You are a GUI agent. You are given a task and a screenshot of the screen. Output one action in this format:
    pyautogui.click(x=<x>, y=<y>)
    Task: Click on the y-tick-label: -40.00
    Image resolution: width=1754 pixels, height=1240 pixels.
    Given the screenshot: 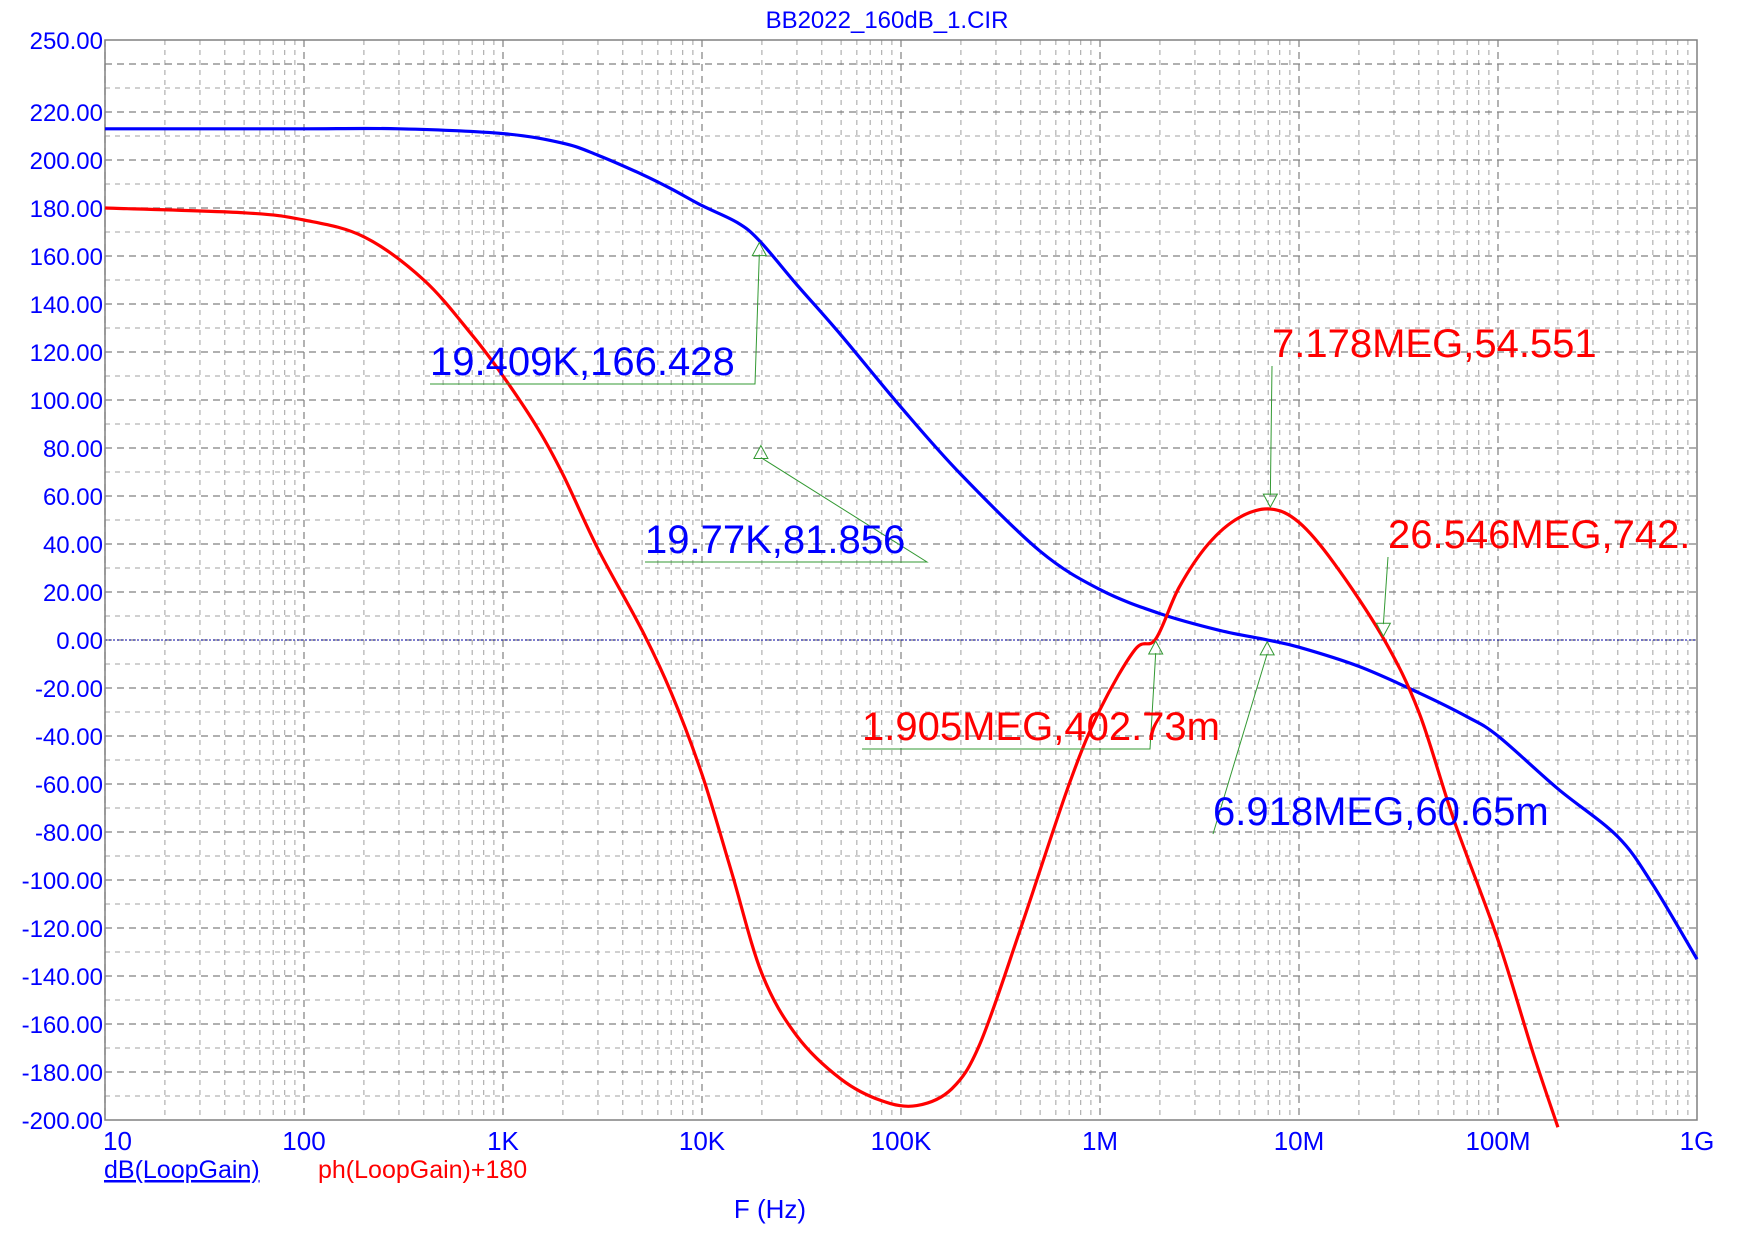 What is the action you would take?
    pyautogui.click(x=69, y=737)
    